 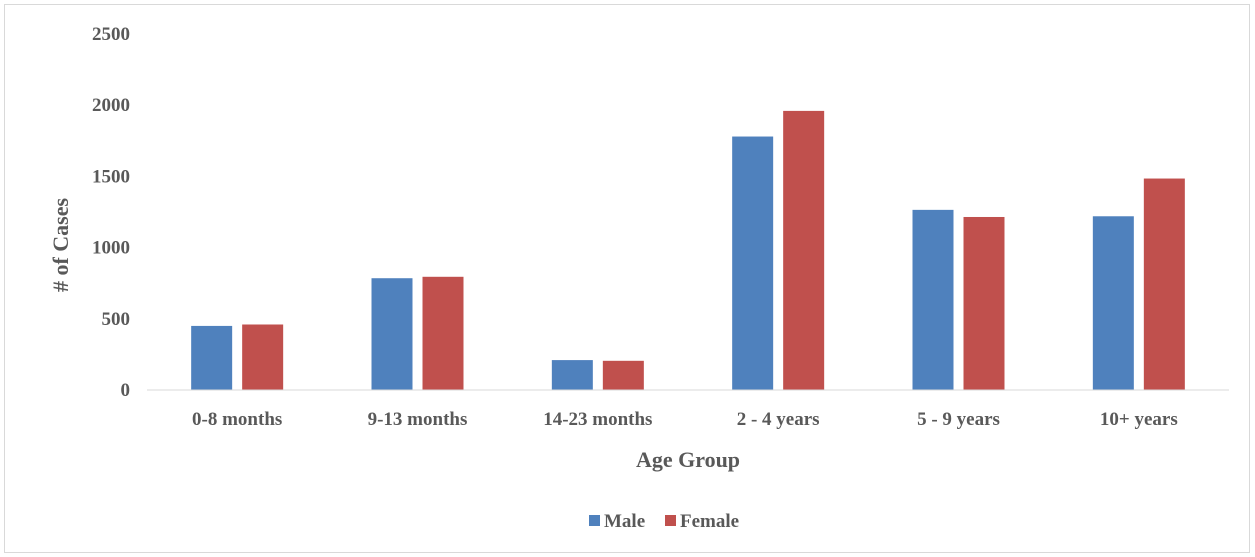 What do you see at coordinates (597, 419) in the screenshot?
I see `x-tick-label: 14-23 months` at bounding box center [597, 419].